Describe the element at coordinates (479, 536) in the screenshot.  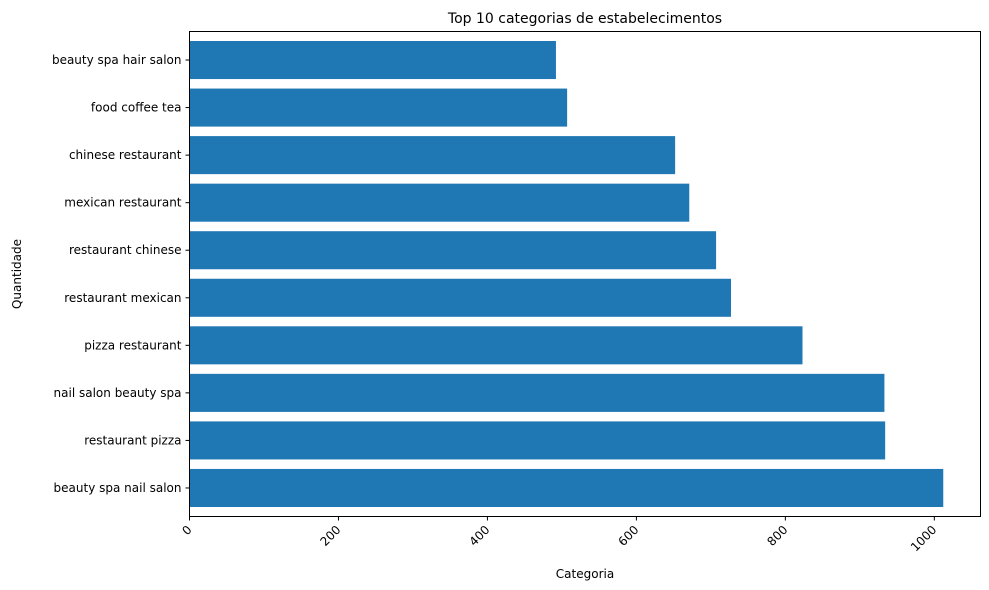
I see `x-tick-label: 400` at that location.